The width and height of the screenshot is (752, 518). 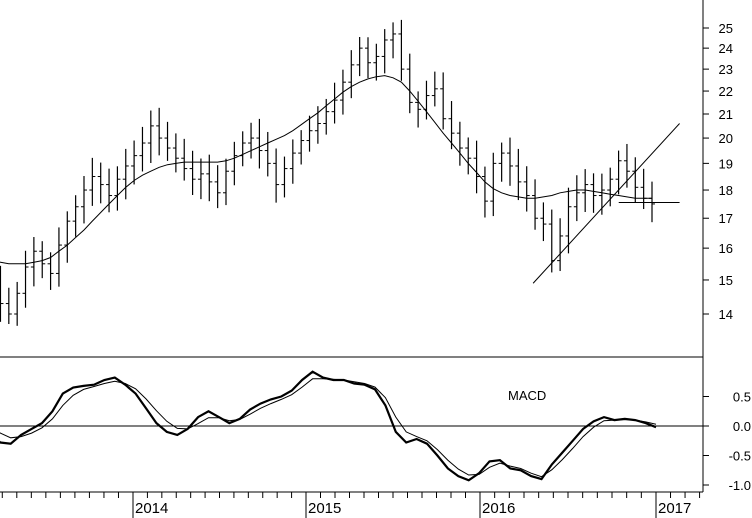 What do you see at coordinates (726, 91) in the screenshot?
I see `price-tick-label: 22` at bounding box center [726, 91].